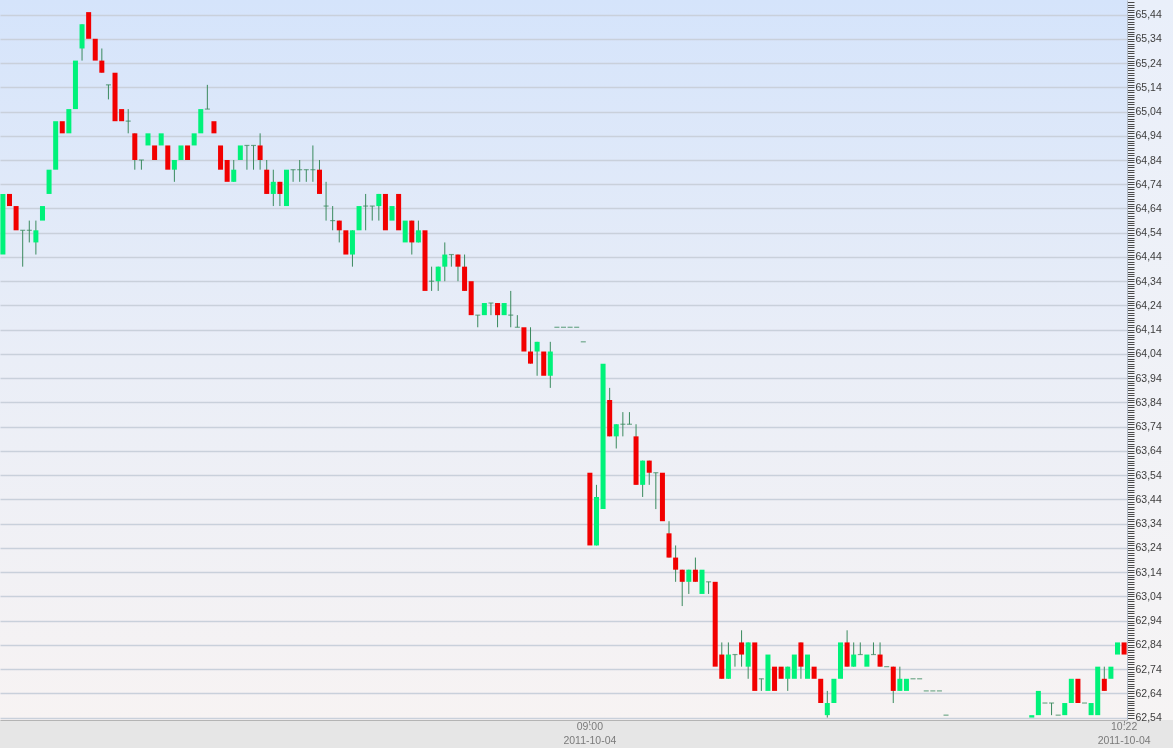 The height and width of the screenshot is (748, 1173). Describe the element at coordinates (1148, 571) in the screenshot. I see `y-tick-label: 63,14` at that location.